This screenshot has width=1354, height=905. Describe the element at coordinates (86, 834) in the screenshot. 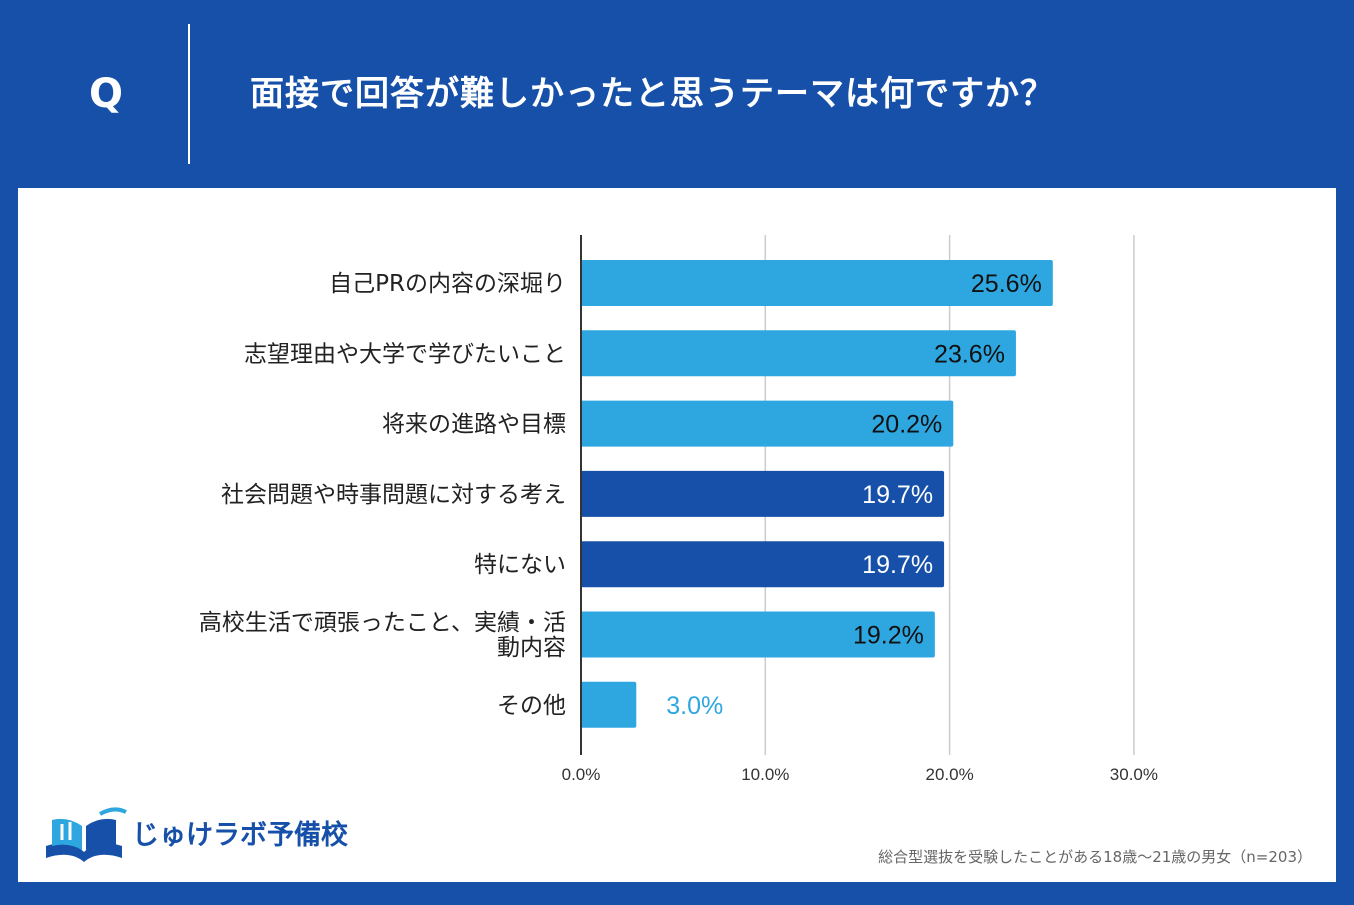

I see `book-icon` at that location.